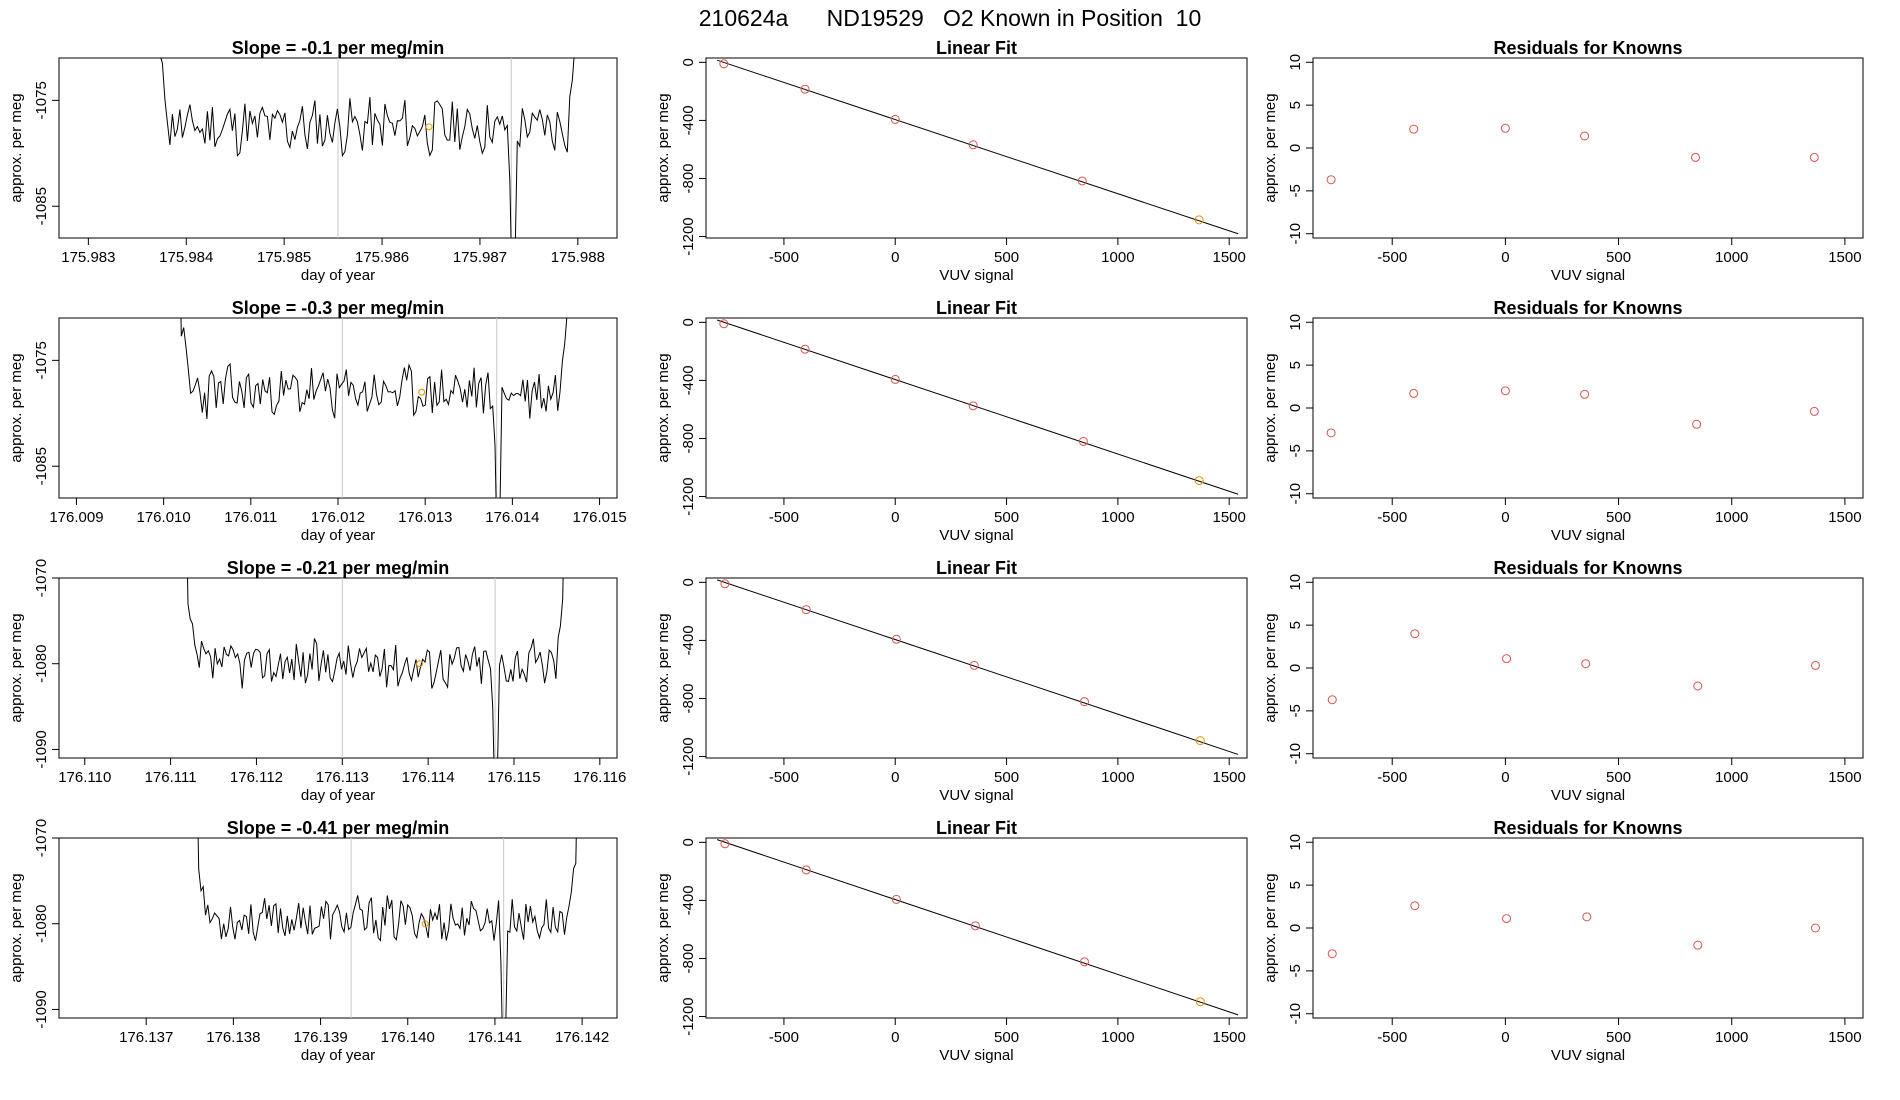 This screenshot has height=1100, width=1900. I want to click on y-axis: 10 5 0 -5 -10, so click(1300, 669).